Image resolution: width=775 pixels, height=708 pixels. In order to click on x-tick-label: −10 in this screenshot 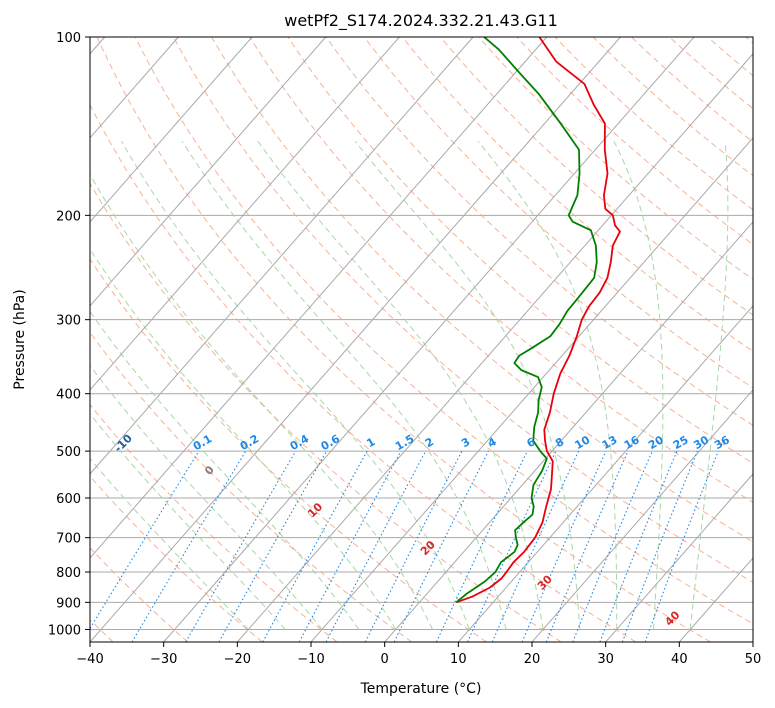, I will do `click(310, 659)`.